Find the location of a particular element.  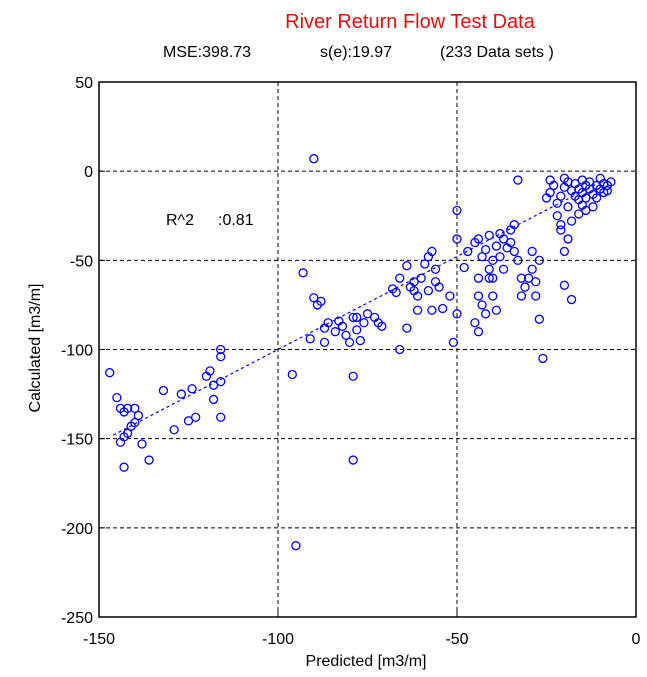

chart-title: River Return Flow Test Data is located at coordinates (410, 22).